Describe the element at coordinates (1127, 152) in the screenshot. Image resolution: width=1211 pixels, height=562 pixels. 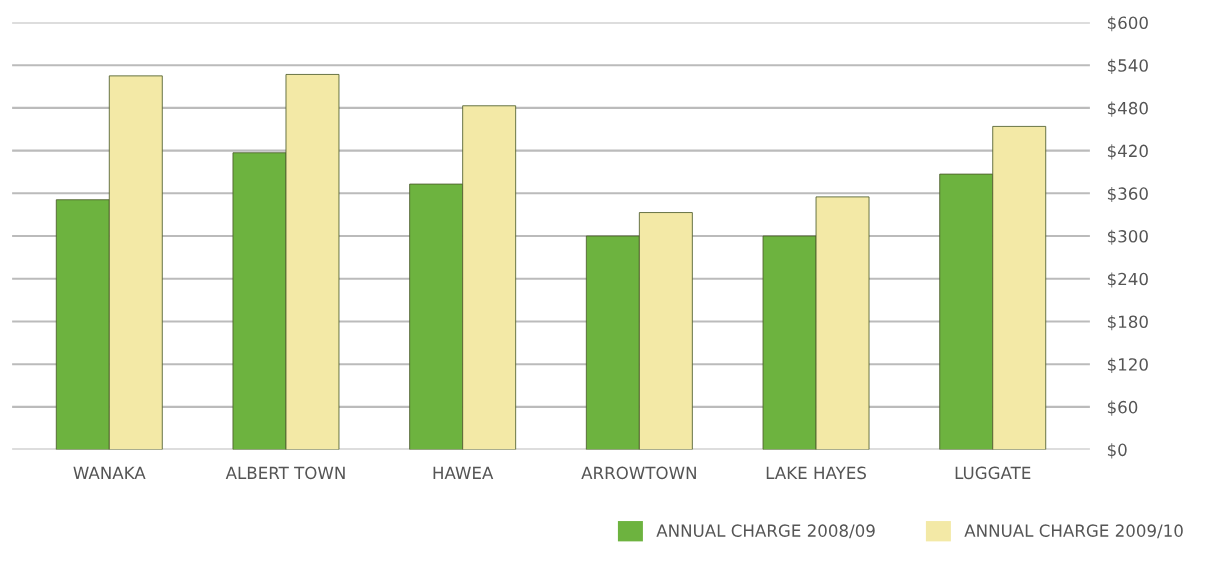
I see `y-tick-label: $420` at that location.